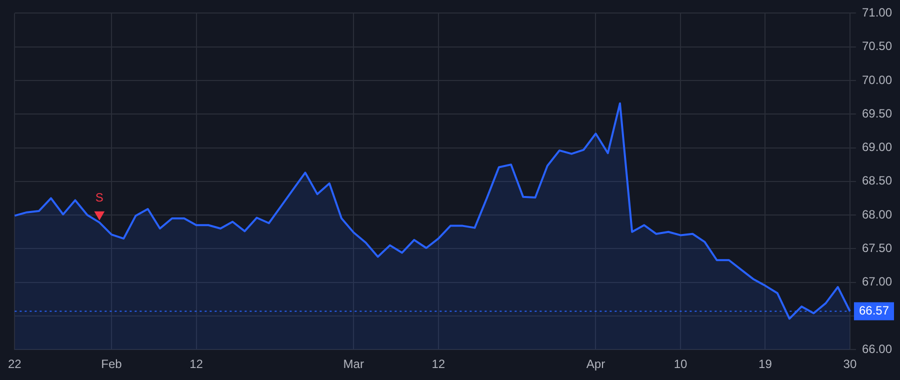  Describe the element at coordinates (877, 181) in the screenshot. I see `y-tick-label: 68.50` at that location.